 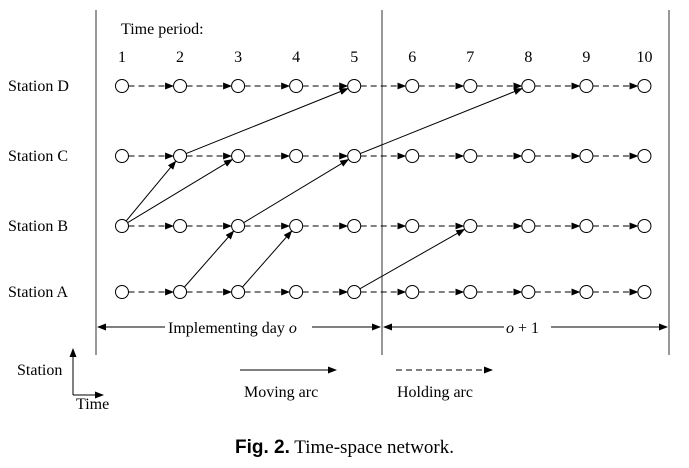 I want to click on holding-arc-legend-label: Holding arc, so click(x=435, y=392).